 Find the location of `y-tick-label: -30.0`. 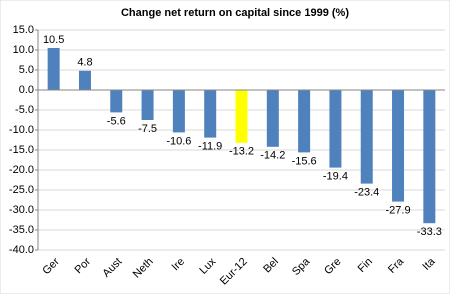

y-tick-label: -30.0 is located at coordinates (21, 210).